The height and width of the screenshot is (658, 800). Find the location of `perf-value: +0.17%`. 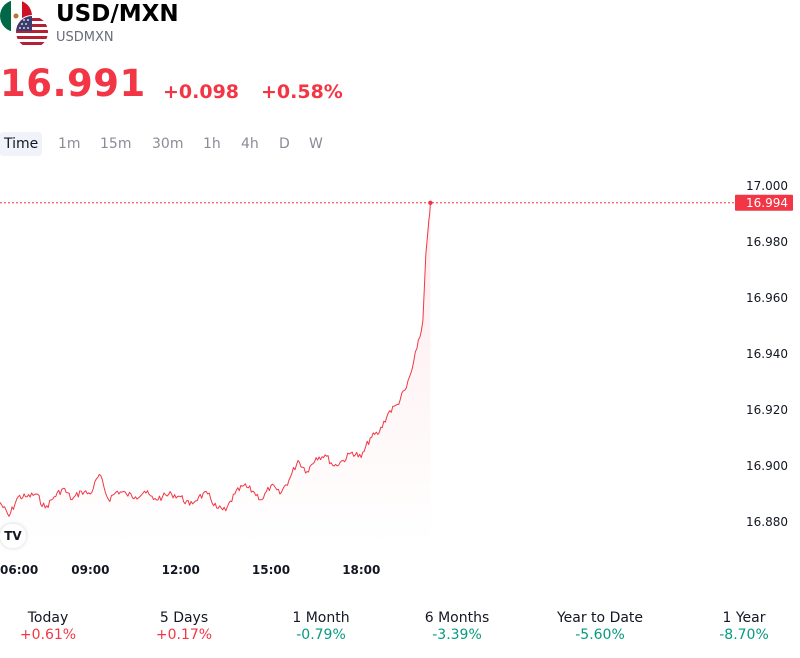

perf-value: +0.17% is located at coordinates (184, 635).